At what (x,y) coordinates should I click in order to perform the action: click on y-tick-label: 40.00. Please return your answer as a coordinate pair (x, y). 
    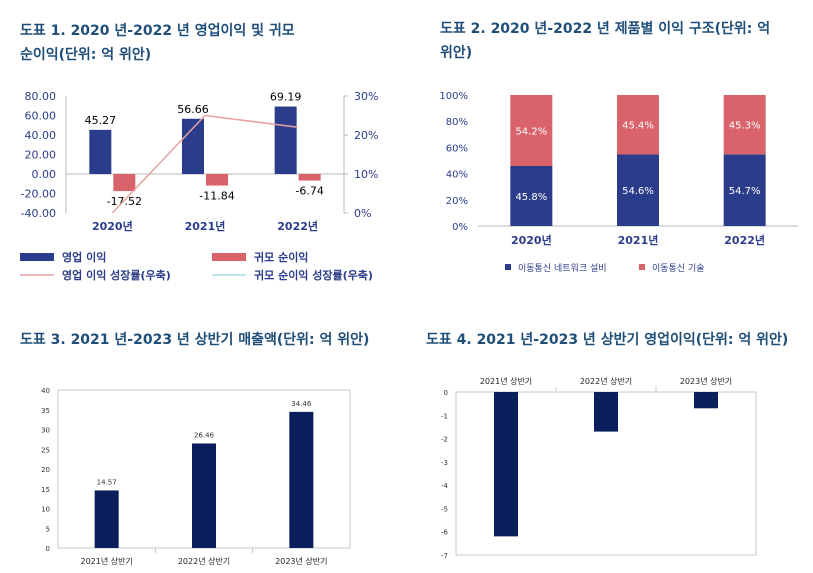
    Looking at the image, I should click on (41, 135).